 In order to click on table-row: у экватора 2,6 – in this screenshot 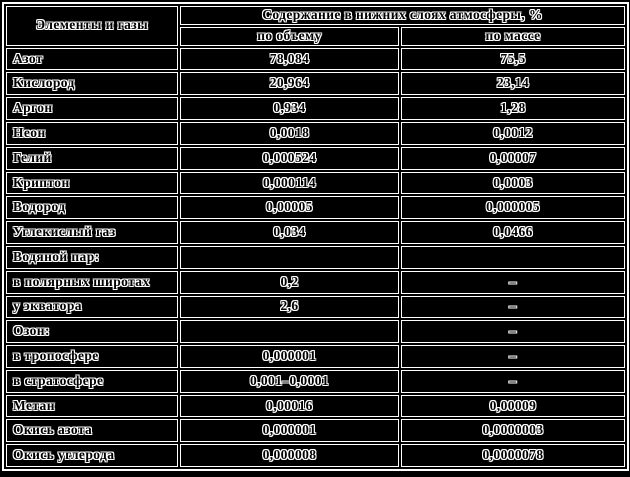, I will do `click(315, 307)`.